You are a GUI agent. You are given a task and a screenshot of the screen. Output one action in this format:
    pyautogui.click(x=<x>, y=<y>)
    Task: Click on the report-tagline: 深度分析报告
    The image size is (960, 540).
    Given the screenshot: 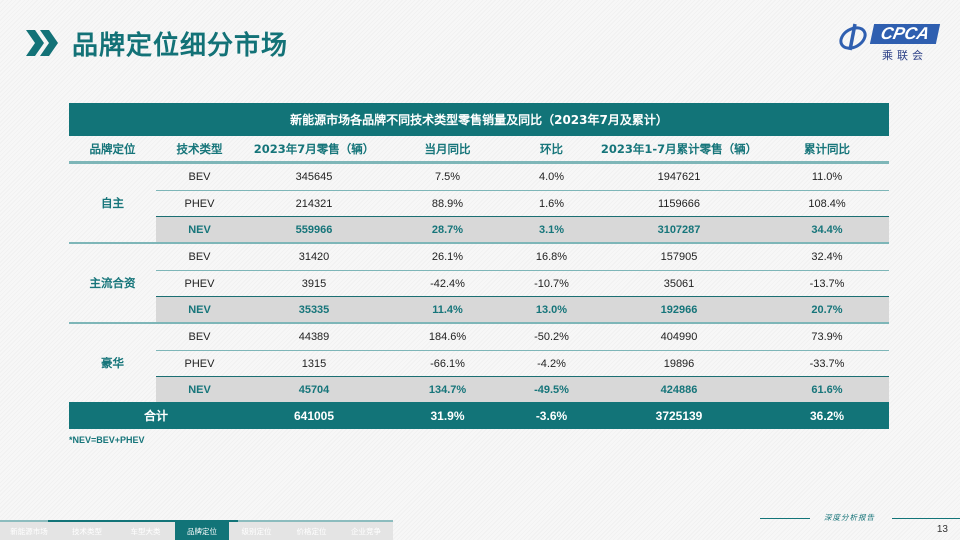 What is the action you would take?
    pyautogui.click(x=849, y=517)
    